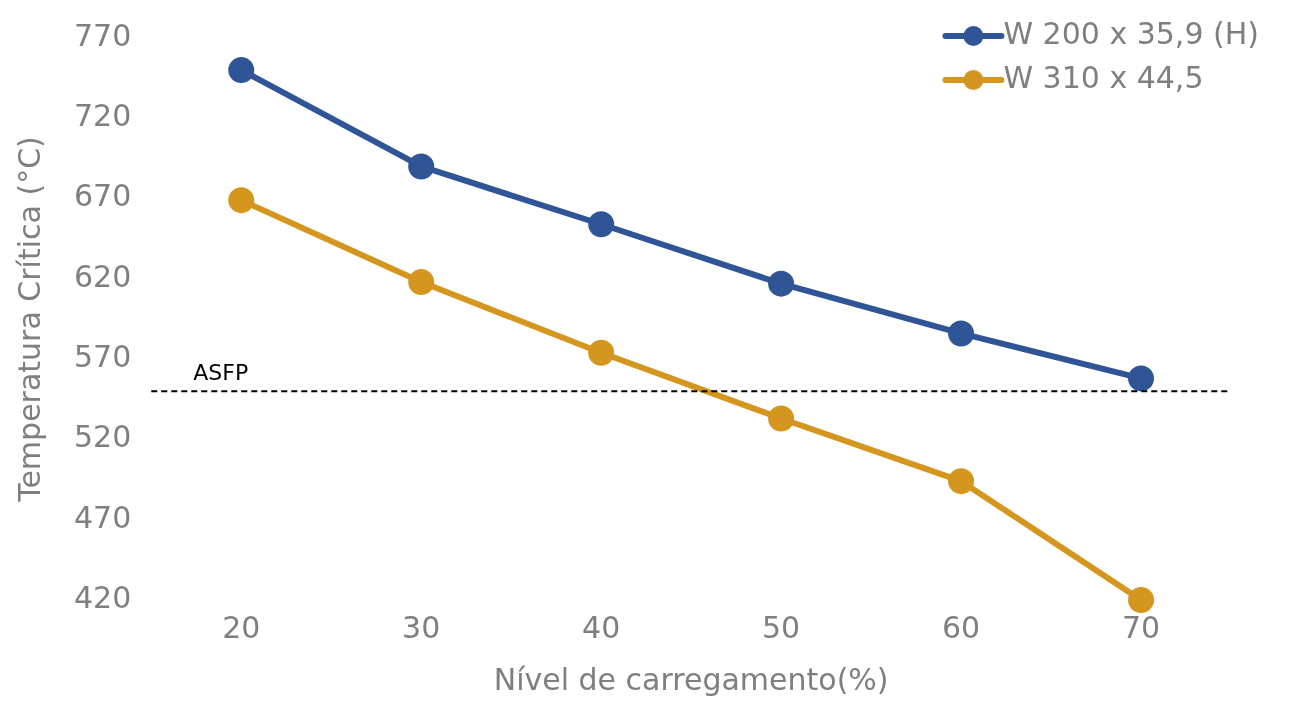 The height and width of the screenshot is (709, 1291). I want to click on x-tick-label: 60, so click(961, 627).